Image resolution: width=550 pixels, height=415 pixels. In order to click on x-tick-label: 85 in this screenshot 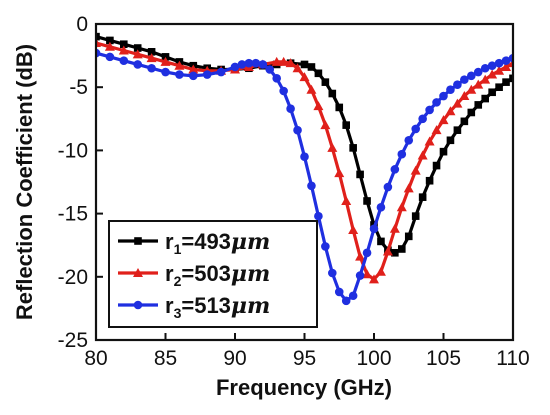, I will do `click(165, 358)`.